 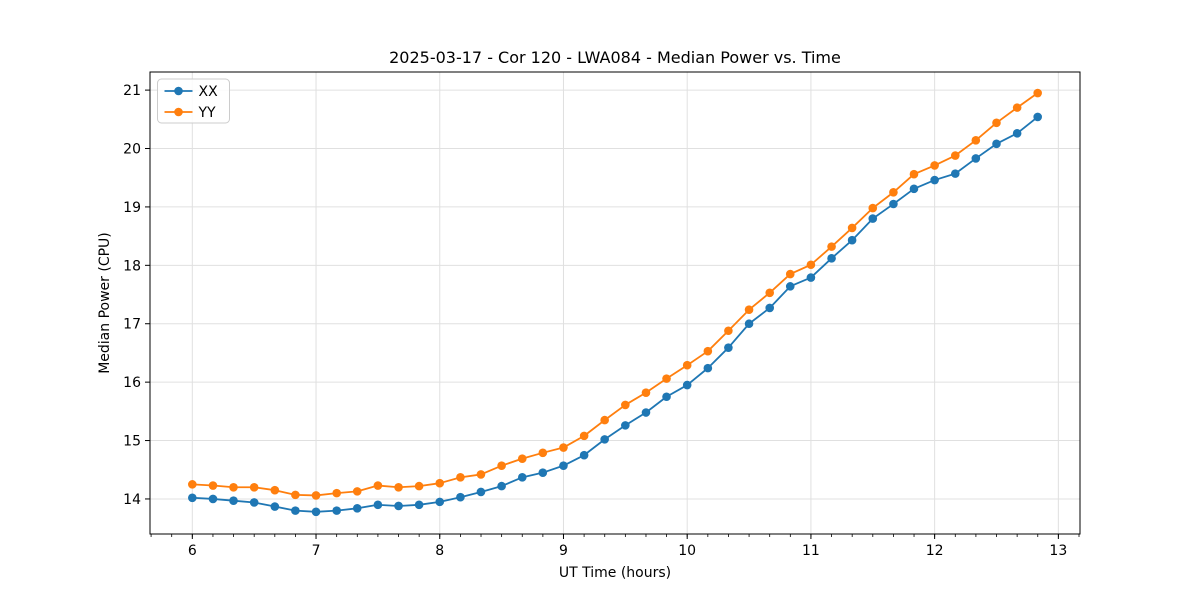 What do you see at coordinates (615, 573) in the screenshot?
I see `x-axis-label: UT Time (hours)` at bounding box center [615, 573].